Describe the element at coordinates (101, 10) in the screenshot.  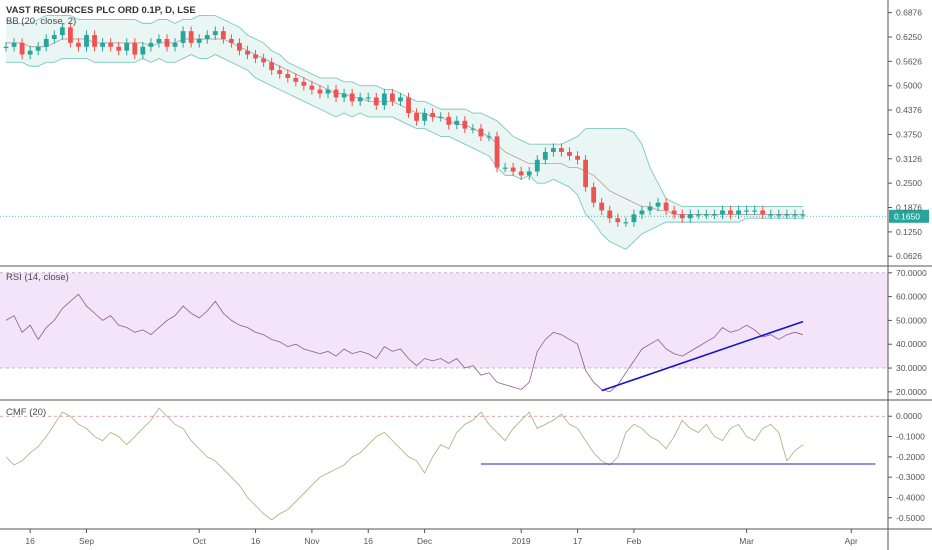
I see `symbol-title: VAST RESOURCES PLC ORD 0.1P, D, LSE` at that location.